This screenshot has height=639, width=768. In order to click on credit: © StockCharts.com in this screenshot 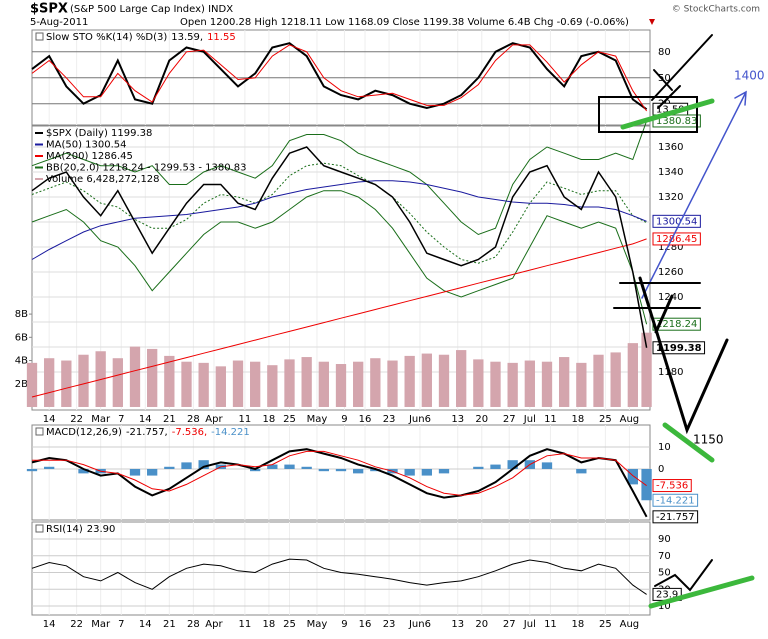, I will do `click(716, 10)`.